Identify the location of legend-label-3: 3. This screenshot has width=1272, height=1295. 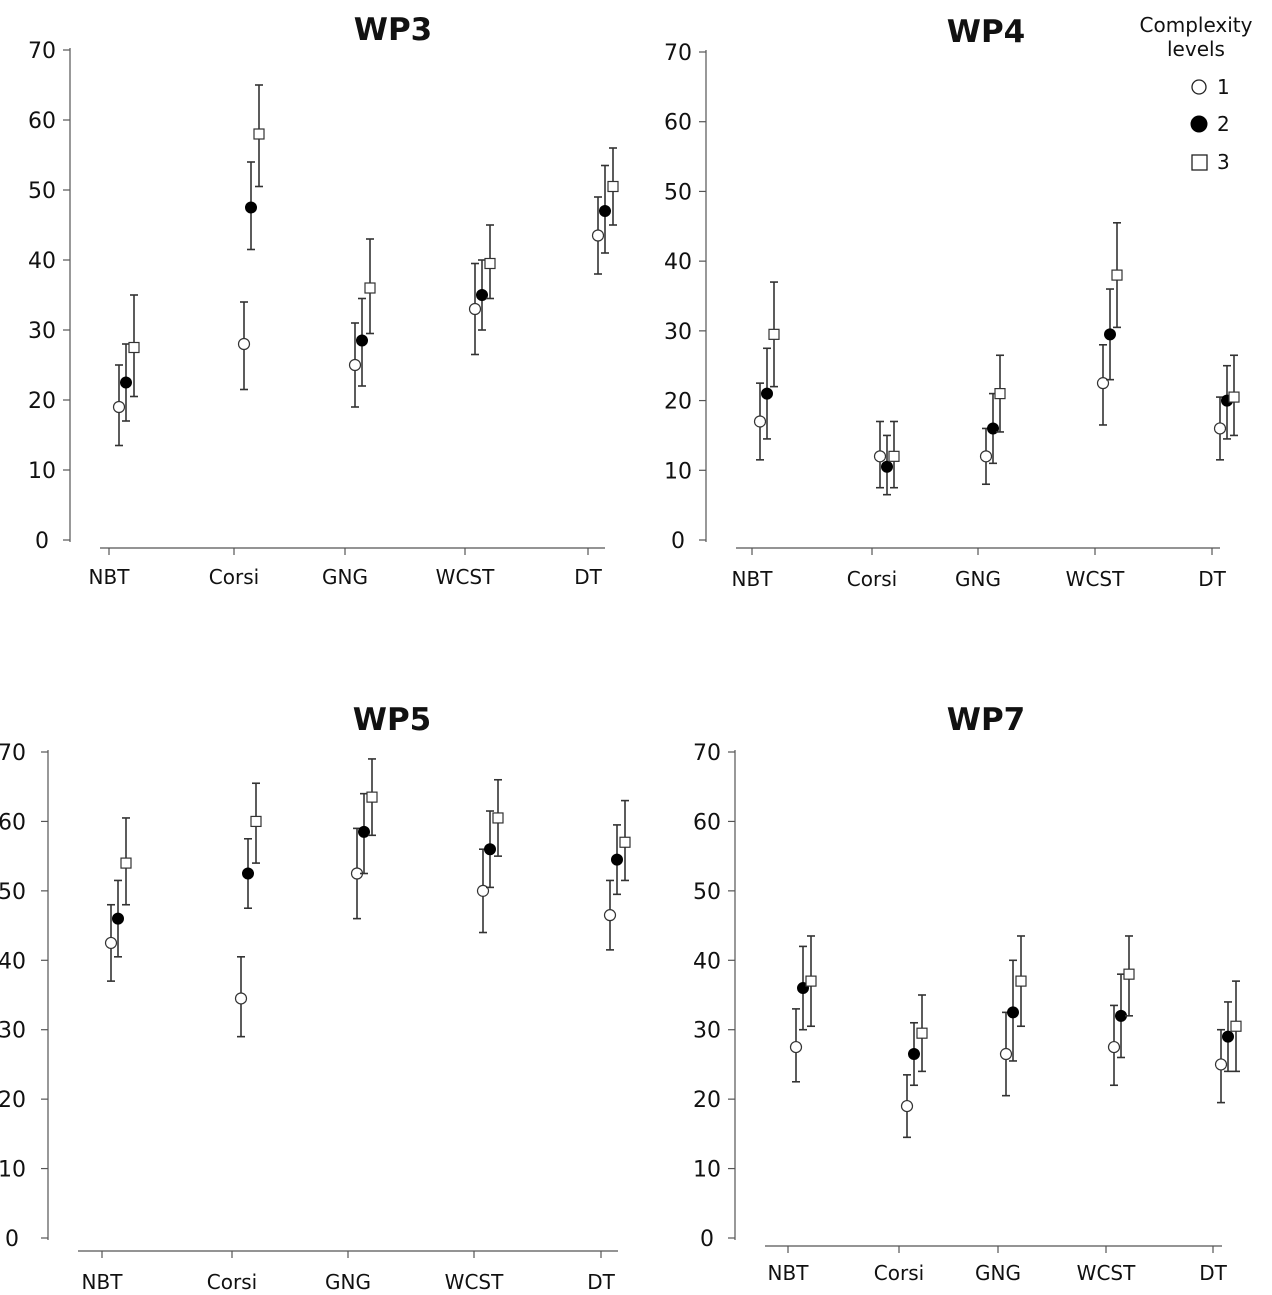
(1223, 162).